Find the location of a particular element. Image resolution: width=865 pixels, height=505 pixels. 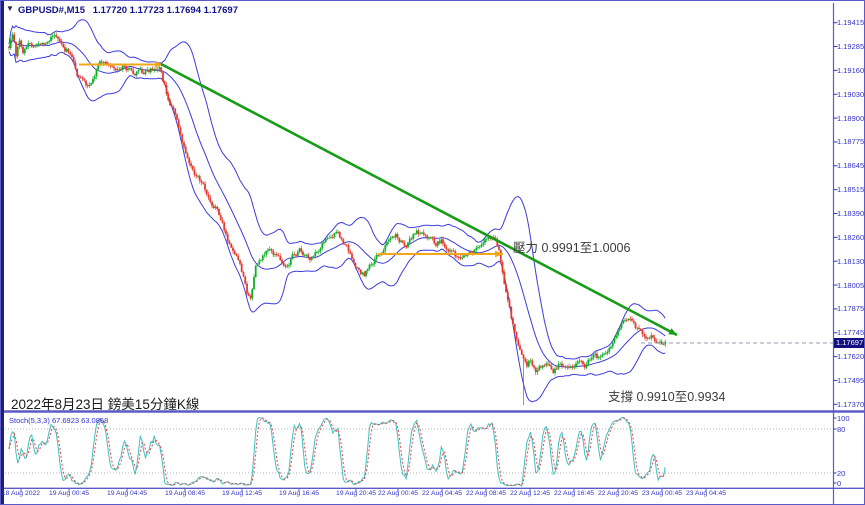

stochastic-axis-label: 100 is located at coordinates (843, 418).